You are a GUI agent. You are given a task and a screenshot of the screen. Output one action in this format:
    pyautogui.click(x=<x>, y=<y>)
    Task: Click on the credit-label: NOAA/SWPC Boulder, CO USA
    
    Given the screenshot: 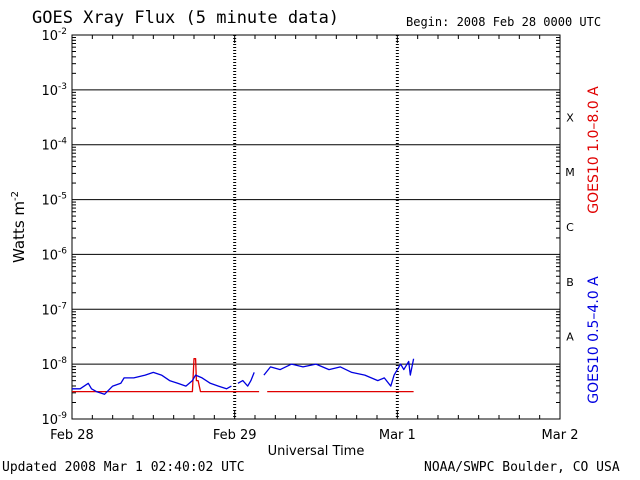 What is the action you would take?
    pyautogui.click(x=522, y=467)
    